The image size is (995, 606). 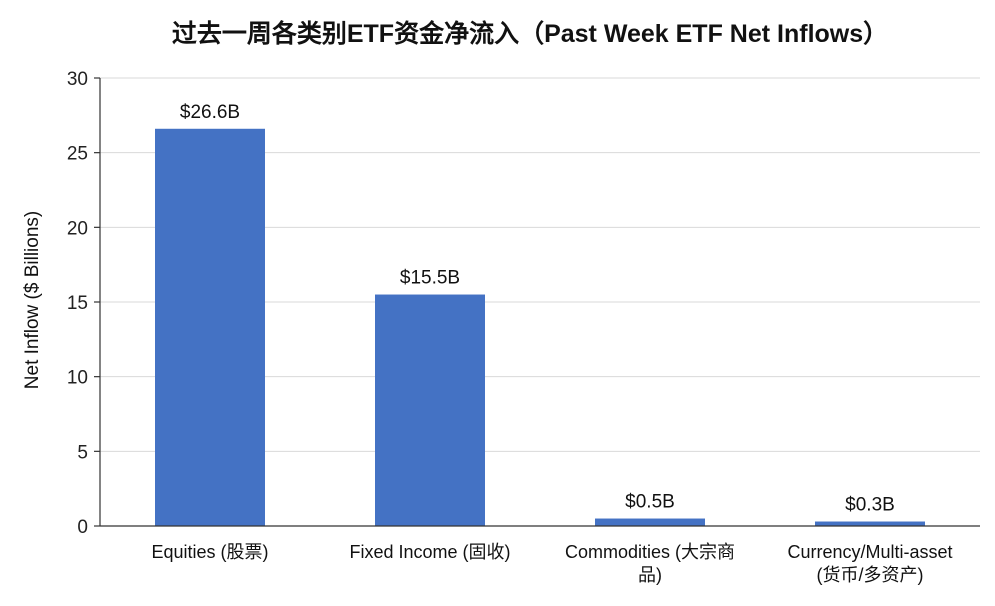 I want to click on y-tick-label: 15, so click(x=77, y=303).